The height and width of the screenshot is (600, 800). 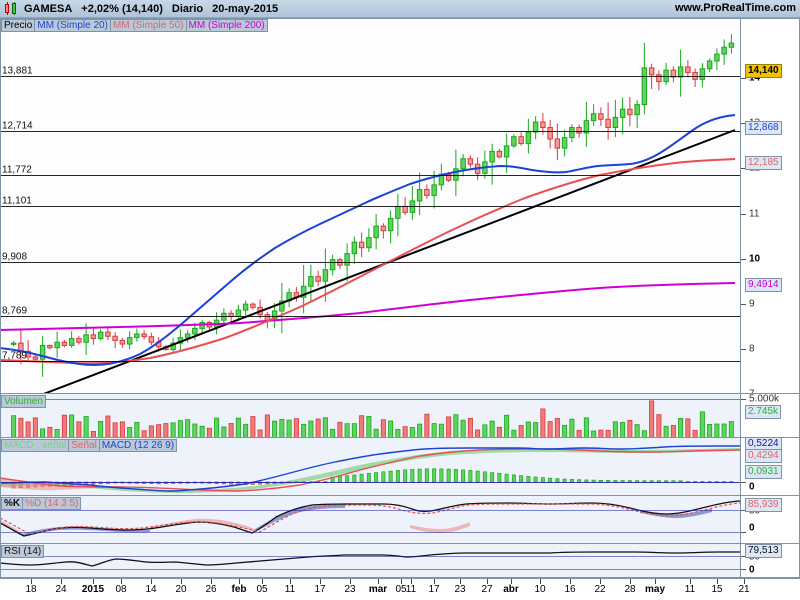 What do you see at coordinates (23, 551) in the screenshot?
I see `legend-chip-rsi: RSI (14)` at bounding box center [23, 551].